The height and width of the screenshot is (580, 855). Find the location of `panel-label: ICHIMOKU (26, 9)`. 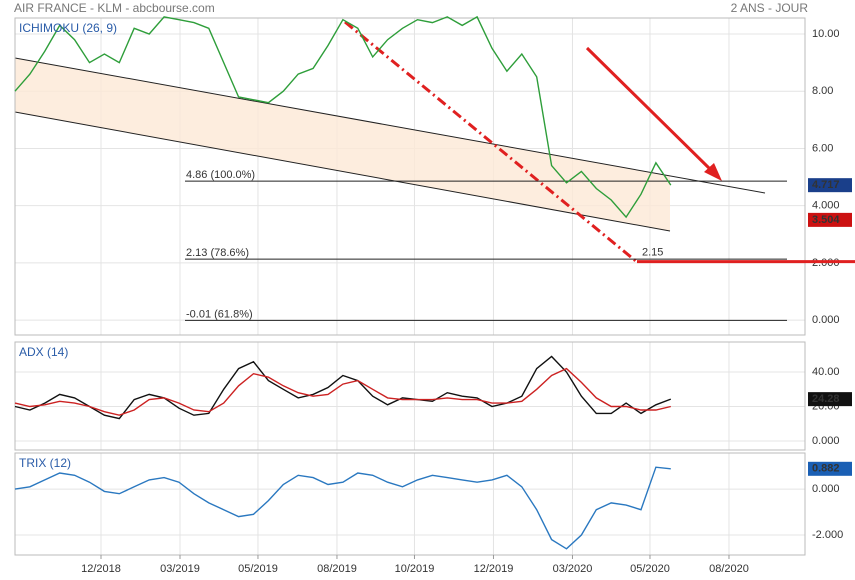

panel-label: ICHIMOKU (26, 9) is located at coordinates (68, 28).